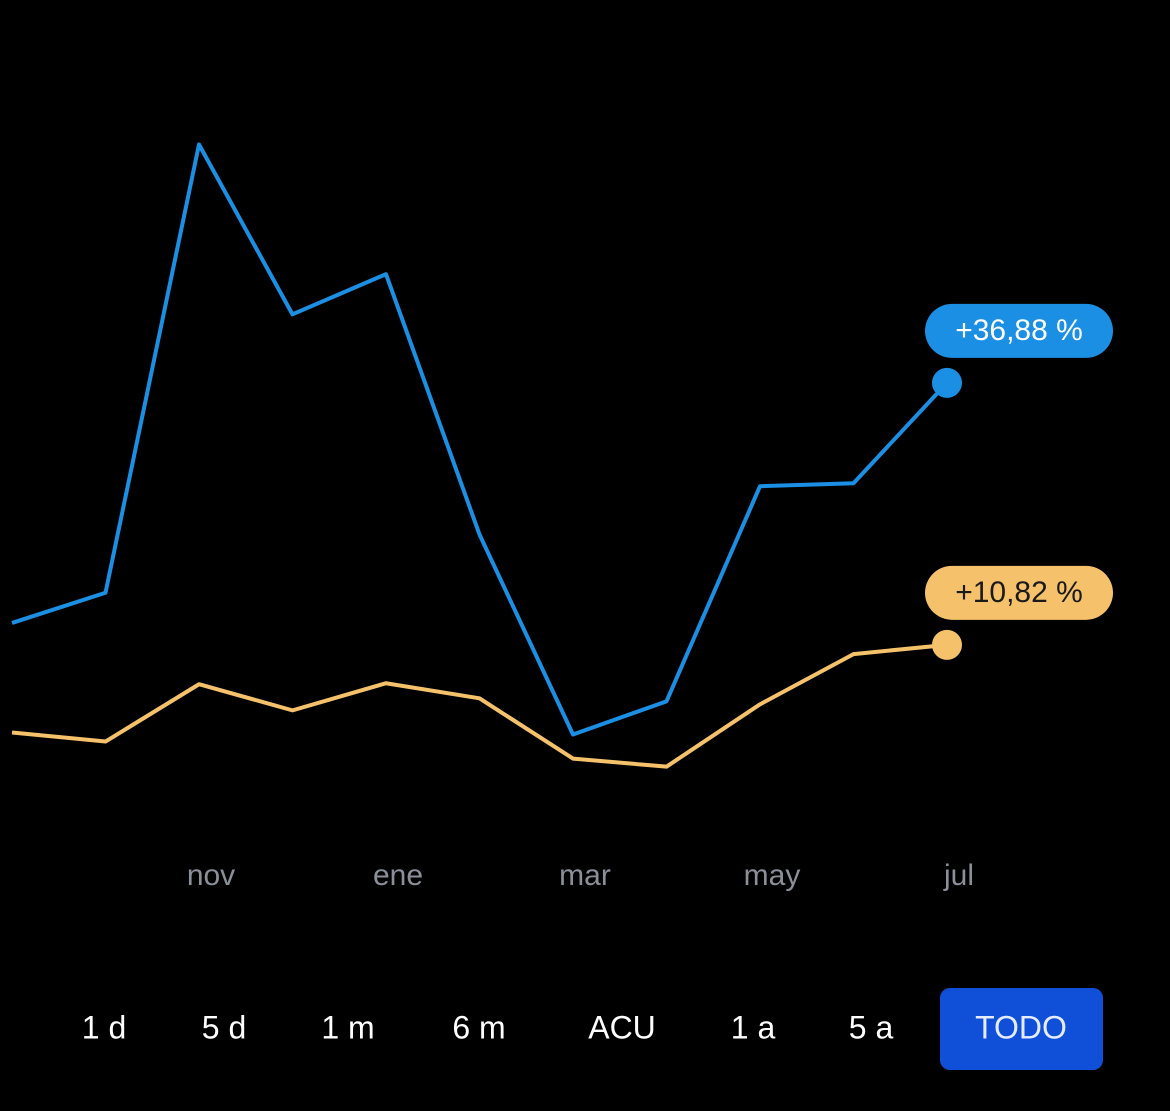 The image size is (1170, 1111). Describe the element at coordinates (398, 875) in the screenshot. I see `x-tick-label: ene` at that location.